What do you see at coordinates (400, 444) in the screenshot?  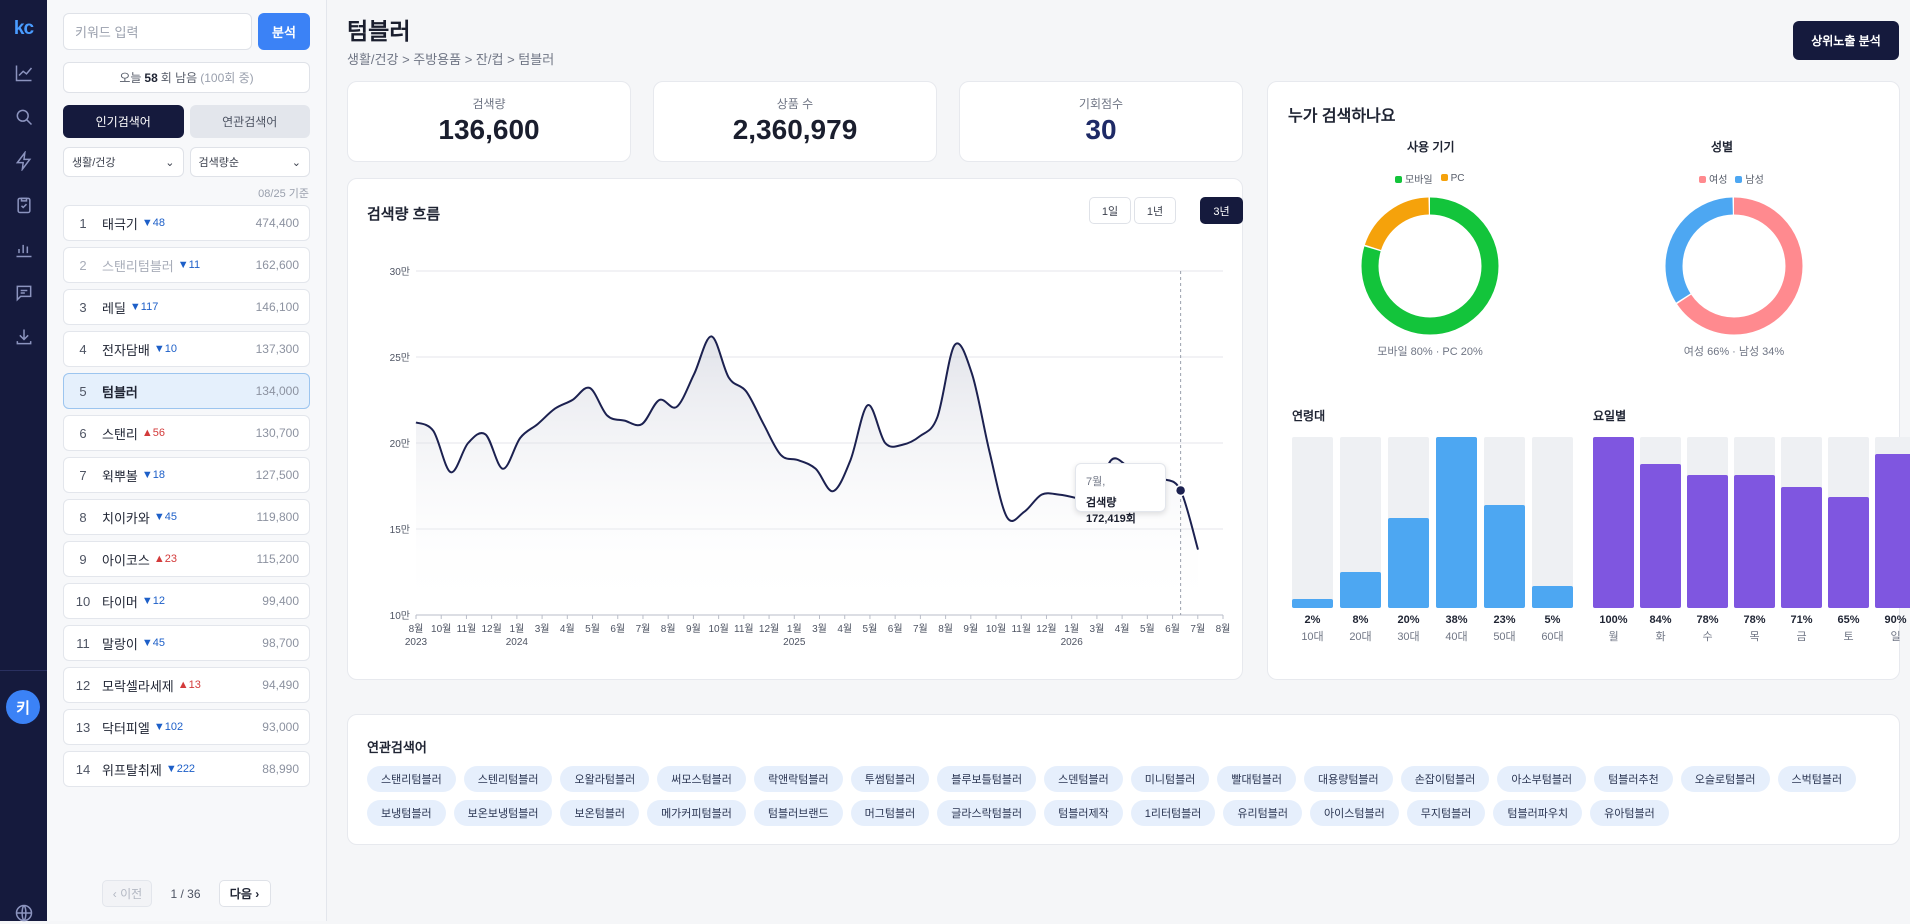 I see `y-tick-label: 20만` at bounding box center [400, 444].